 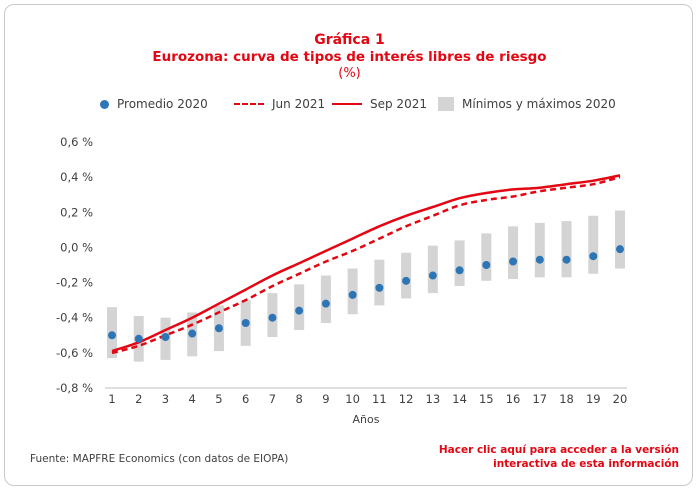 I want to click on legend-label-range: Mínimos y máximos 2020, so click(x=539, y=104).